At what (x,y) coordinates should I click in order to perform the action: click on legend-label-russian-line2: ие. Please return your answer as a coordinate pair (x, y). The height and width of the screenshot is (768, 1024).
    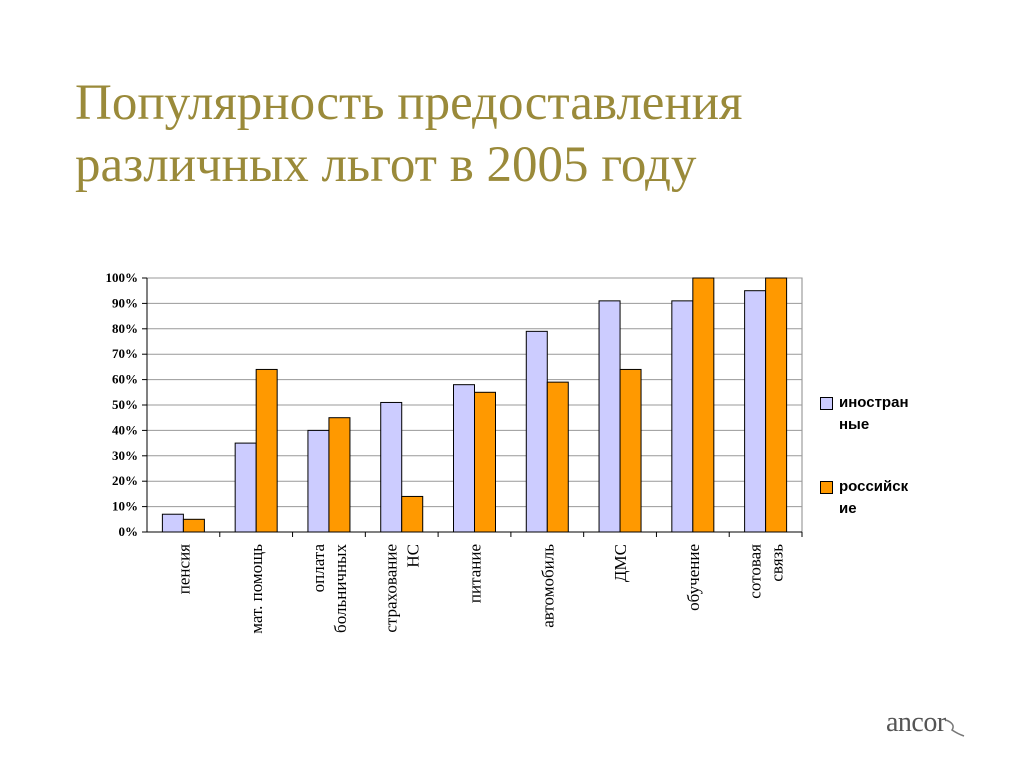
    Looking at the image, I should click on (848, 508).